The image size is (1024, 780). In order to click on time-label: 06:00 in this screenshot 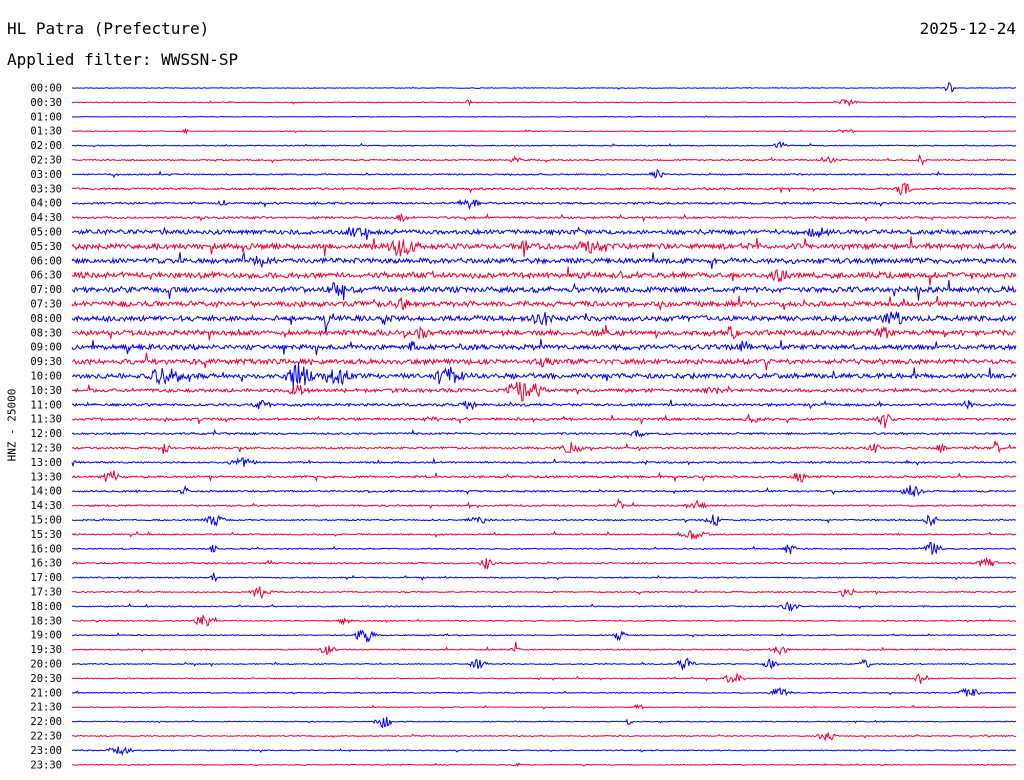, I will do `click(46, 261)`.